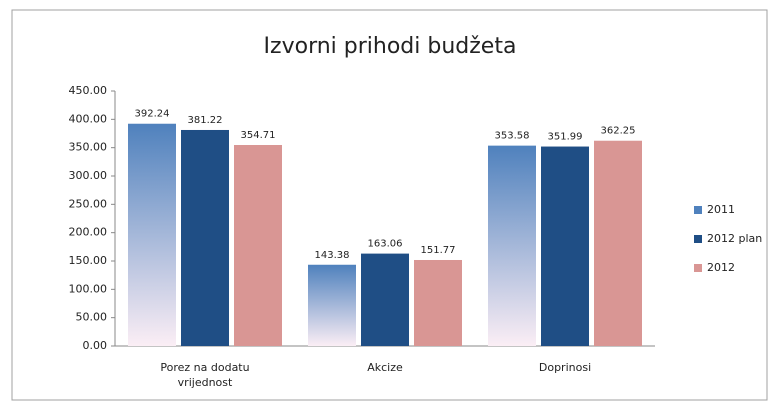  Describe the element at coordinates (390, 46) in the screenshot. I see `chart-title: Izvorni prihodi budžeta` at that location.